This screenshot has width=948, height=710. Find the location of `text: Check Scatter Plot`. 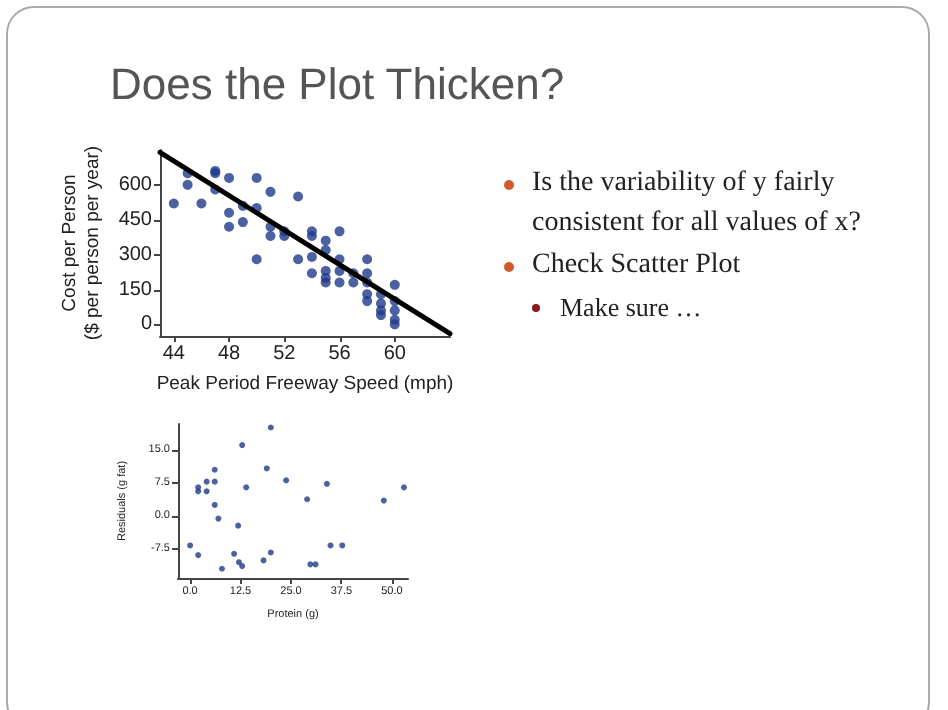

text: Check Scatter Plot is located at coordinates (636, 266).